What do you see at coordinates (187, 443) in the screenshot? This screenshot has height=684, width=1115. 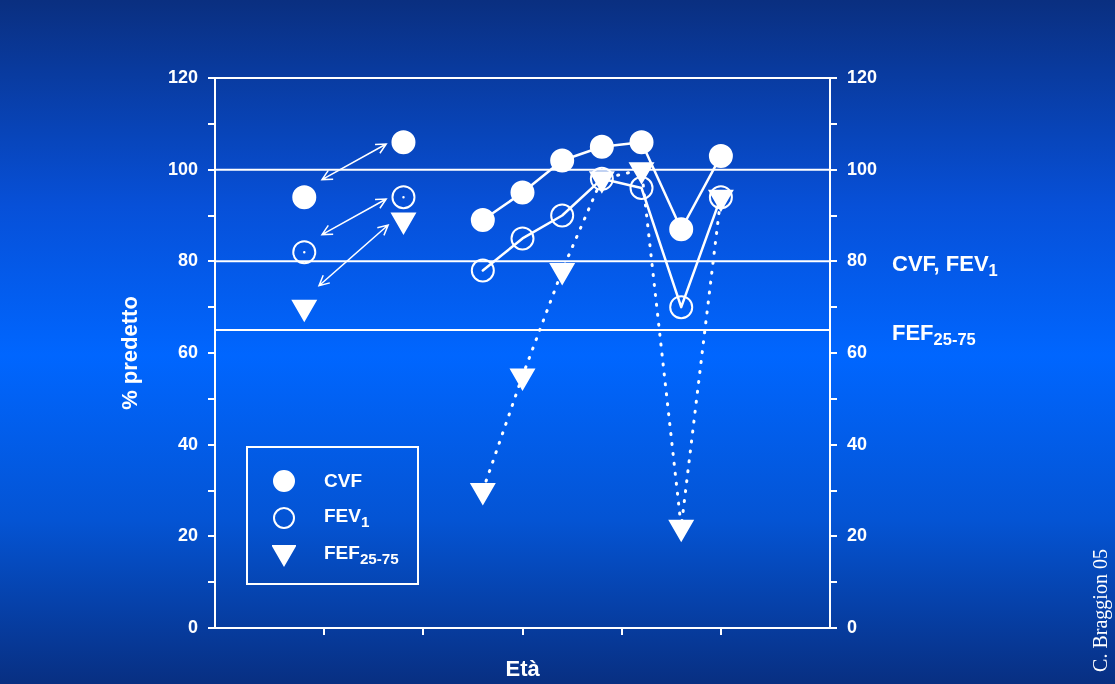 I see `y-tick-label: 40` at bounding box center [187, 443].